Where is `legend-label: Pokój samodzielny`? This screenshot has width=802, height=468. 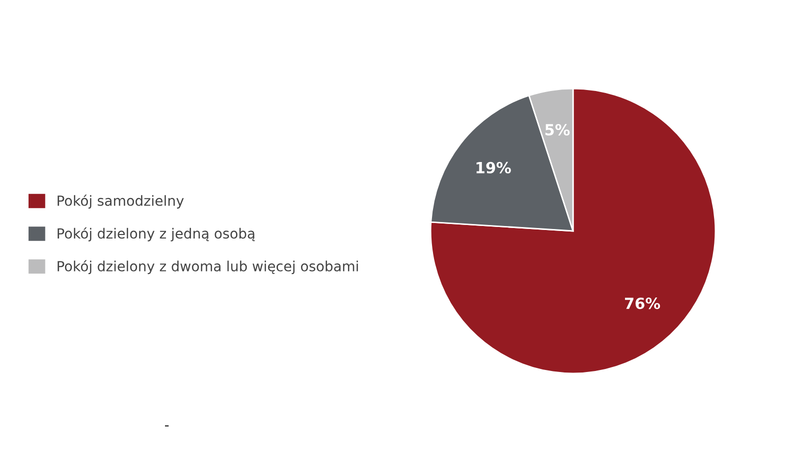
legend-label: Pokój samodzielny is located at coordinates (121, 201).